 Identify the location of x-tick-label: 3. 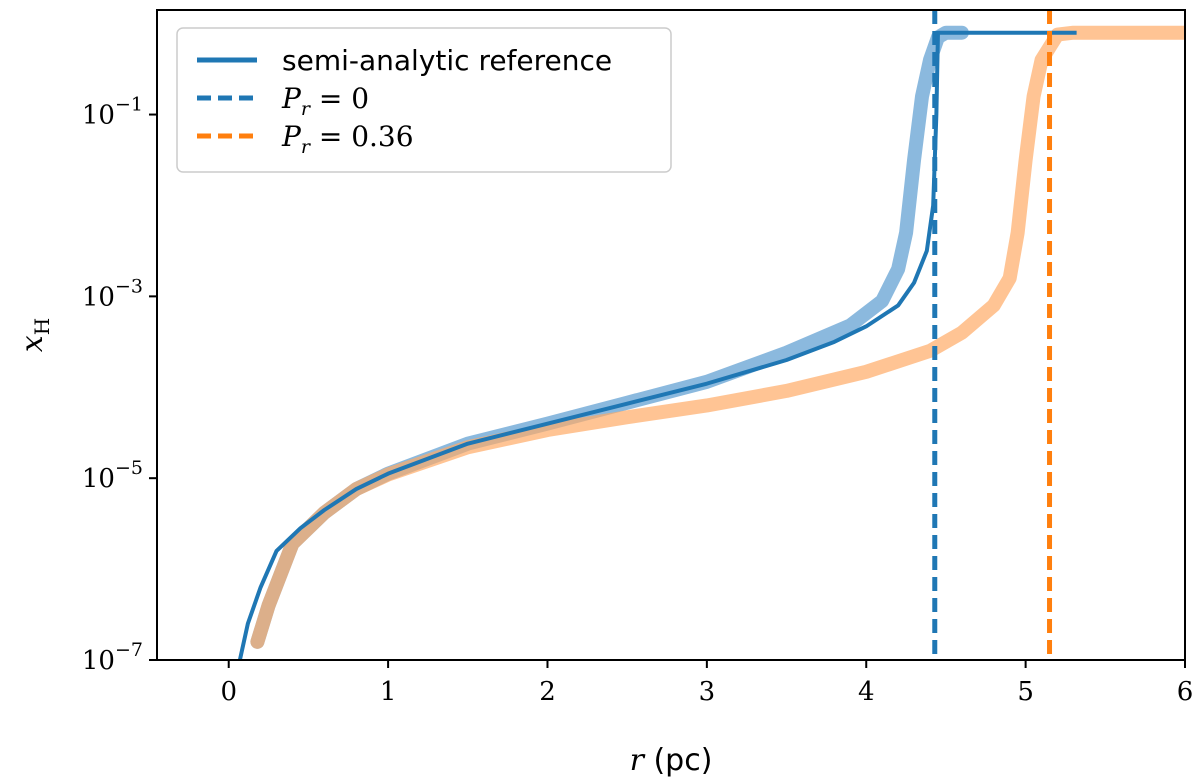
(707, 692).